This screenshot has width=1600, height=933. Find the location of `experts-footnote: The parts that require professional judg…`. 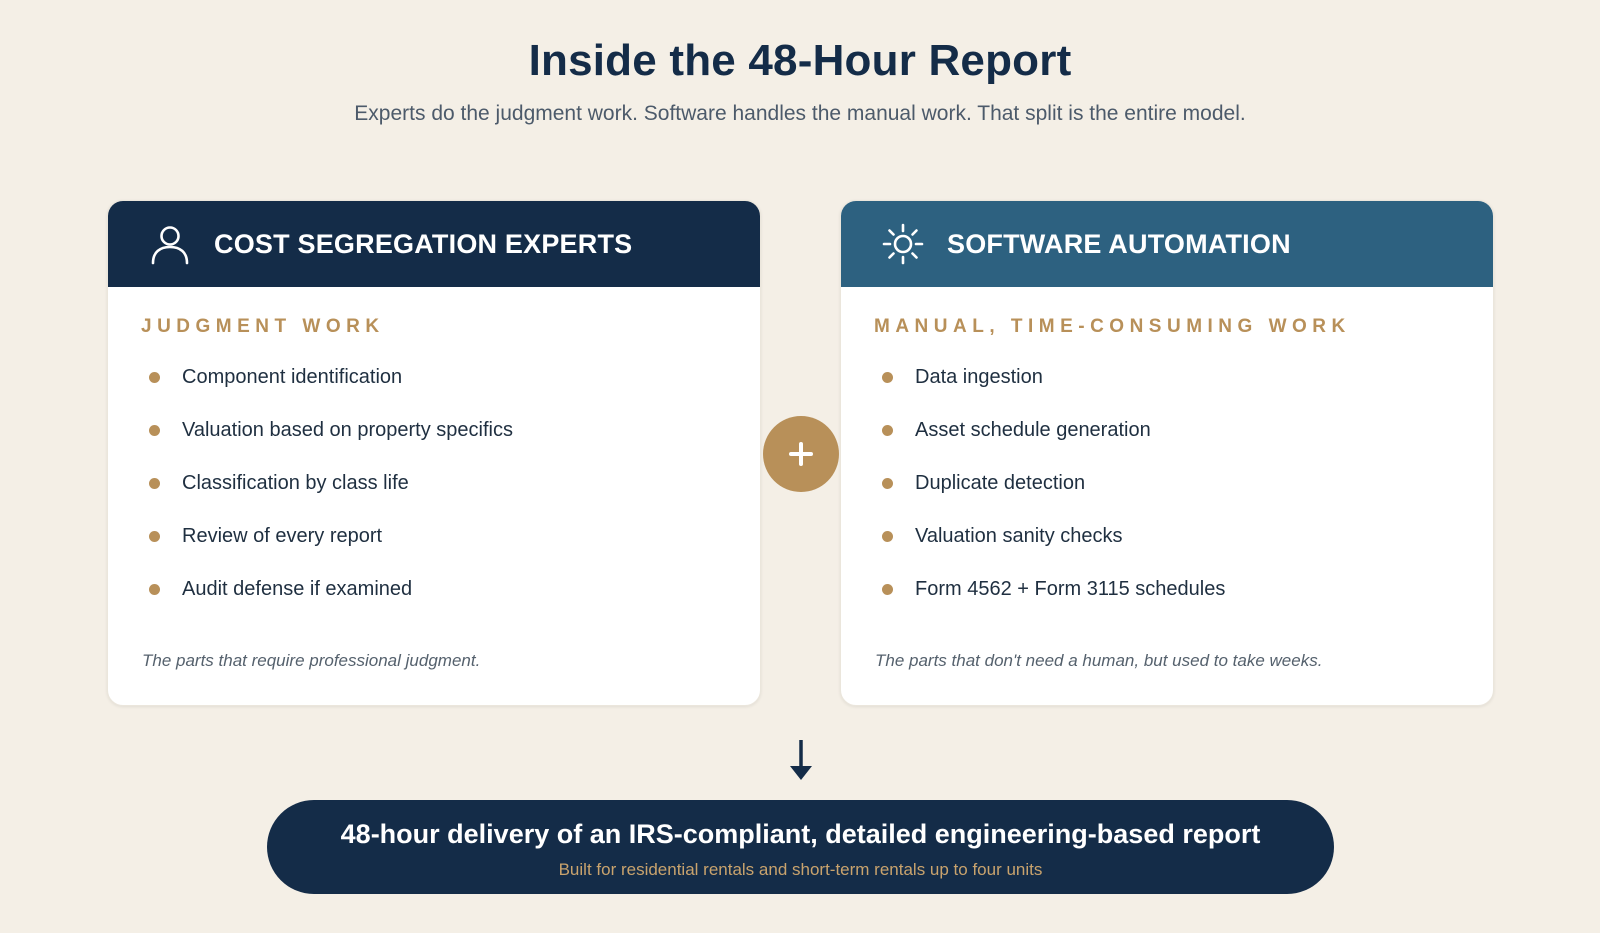

experts-footnote: The parts that require professional judg… is located at coordinates (311, 660).